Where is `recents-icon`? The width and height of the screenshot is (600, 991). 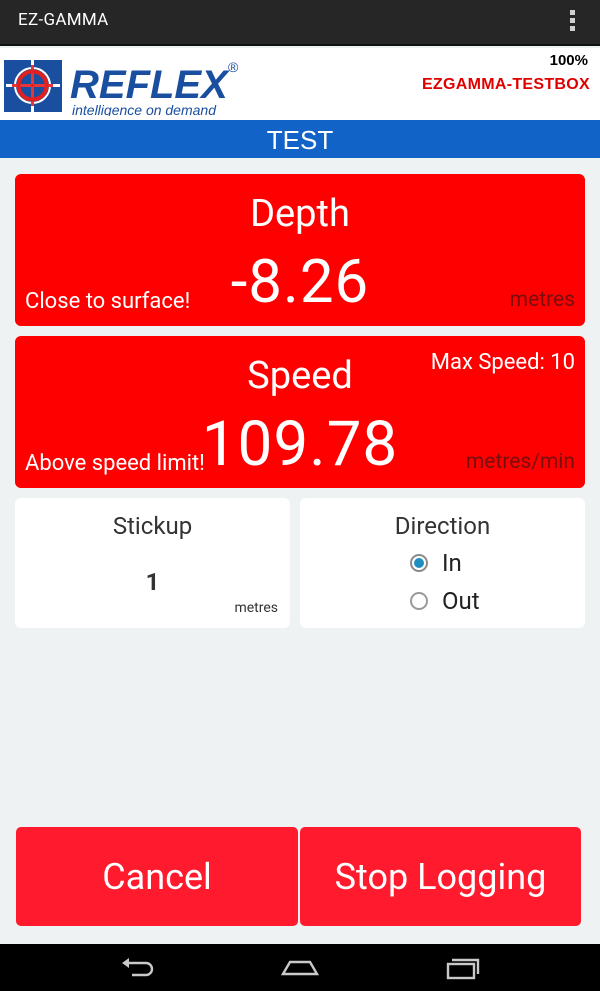 recents-icon is located at coordinates (462, 968).